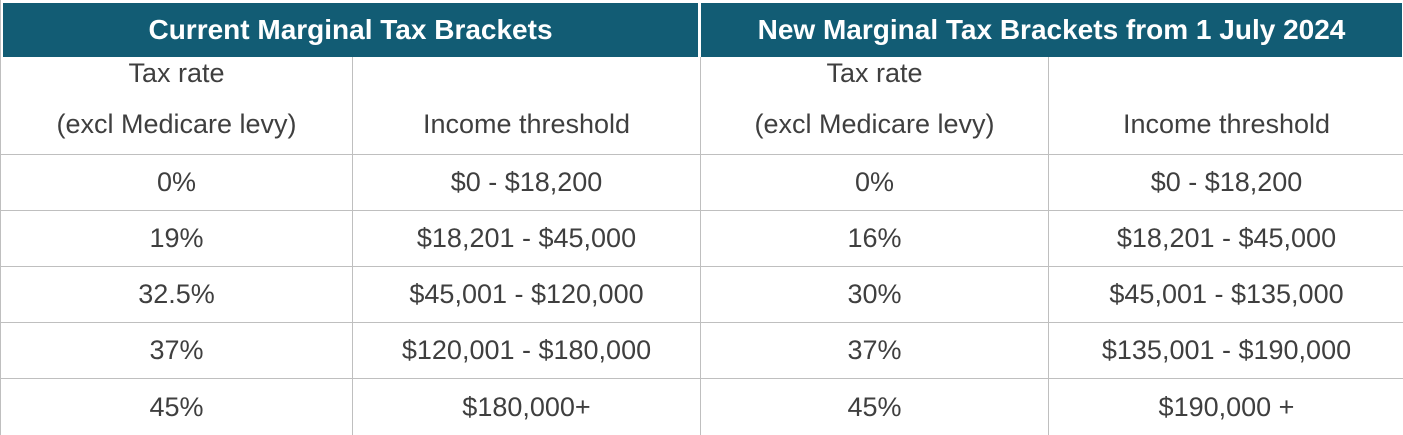  What do you see at coordinates (527, 407) in the screenshot?
I see `current-income-threshold-cell: $180,000+` at bounding box center [527, 407].